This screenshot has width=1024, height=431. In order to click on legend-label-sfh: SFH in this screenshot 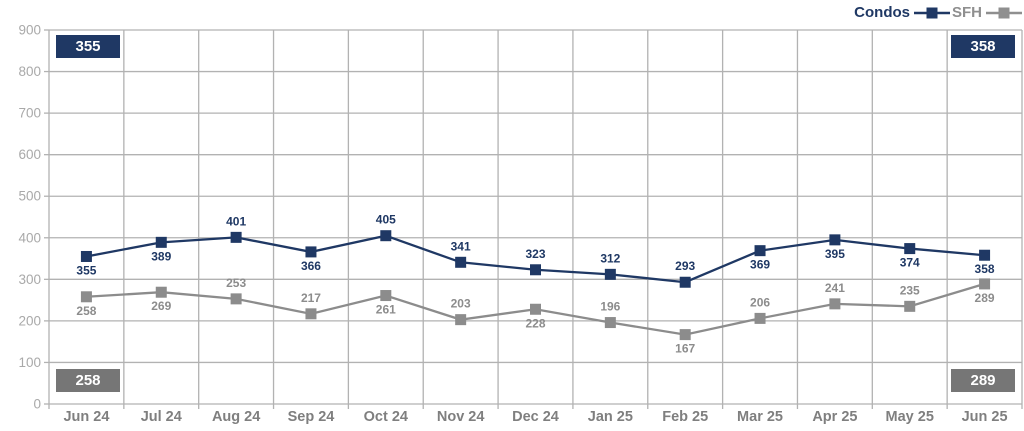, I will do `click(967, 12)`.